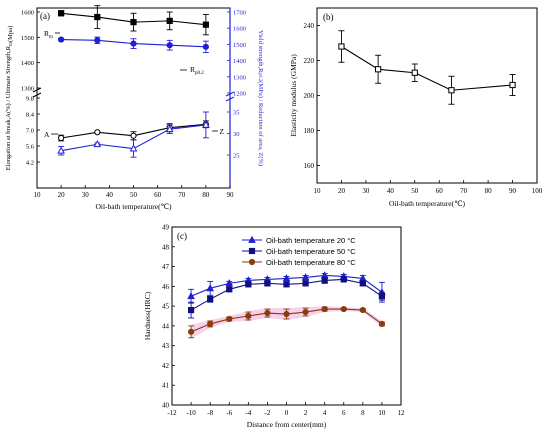 Image resolution: width=550 pixels, height=437 pixels. I want to click on panel-b-y-tick-label: 180, so click(309, 131).